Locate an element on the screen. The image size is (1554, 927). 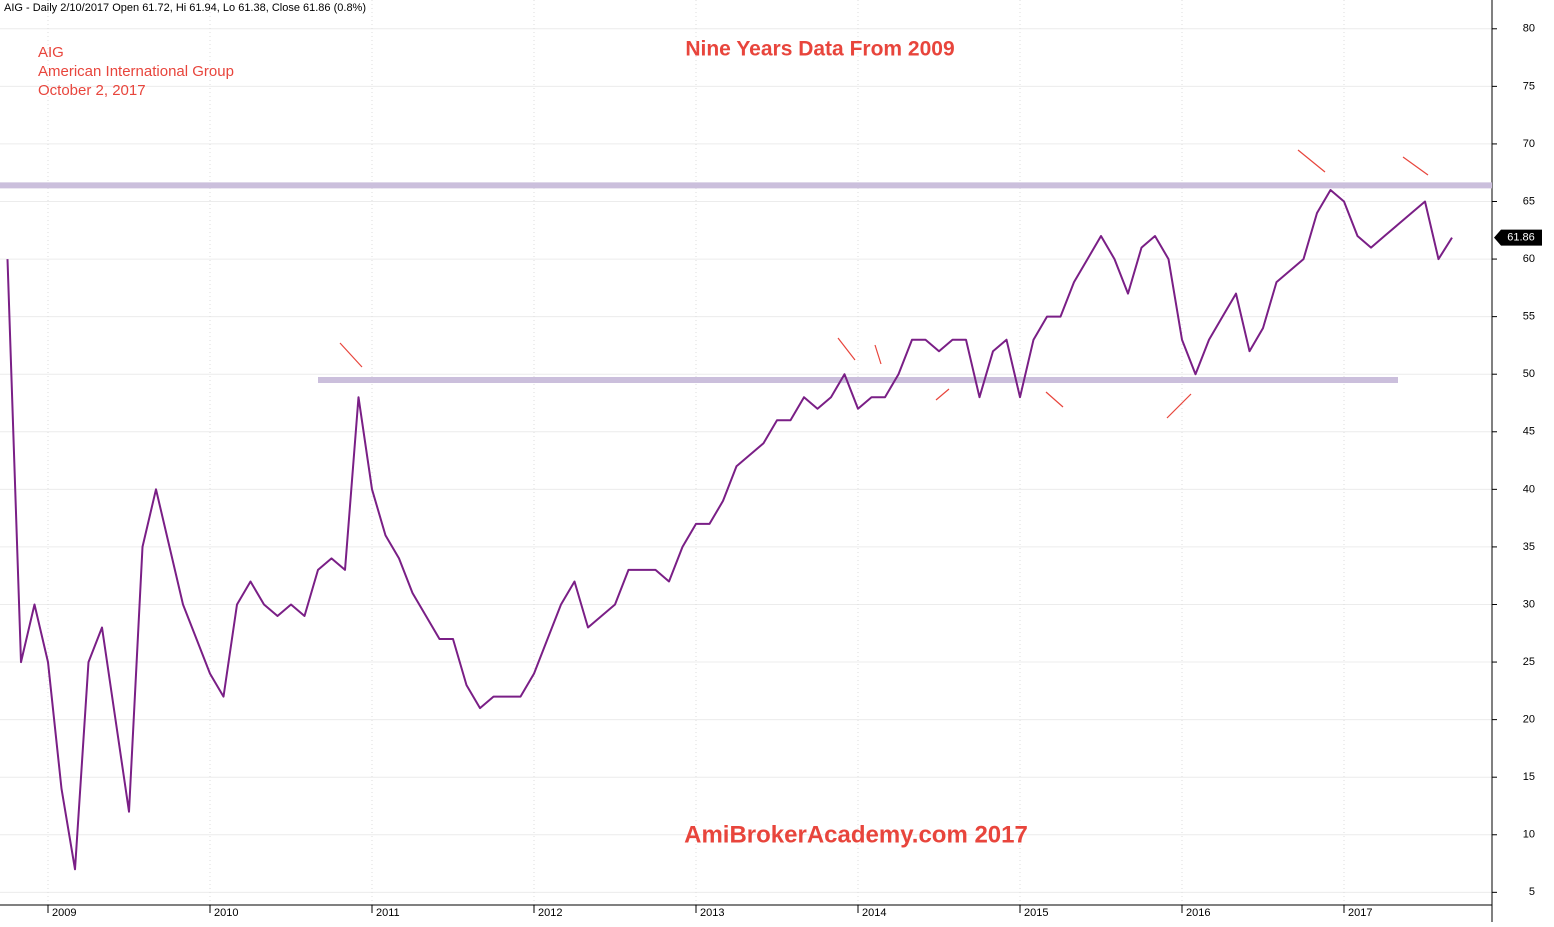
x-tick-label: 2016 is located at coordinates (1198, 913).